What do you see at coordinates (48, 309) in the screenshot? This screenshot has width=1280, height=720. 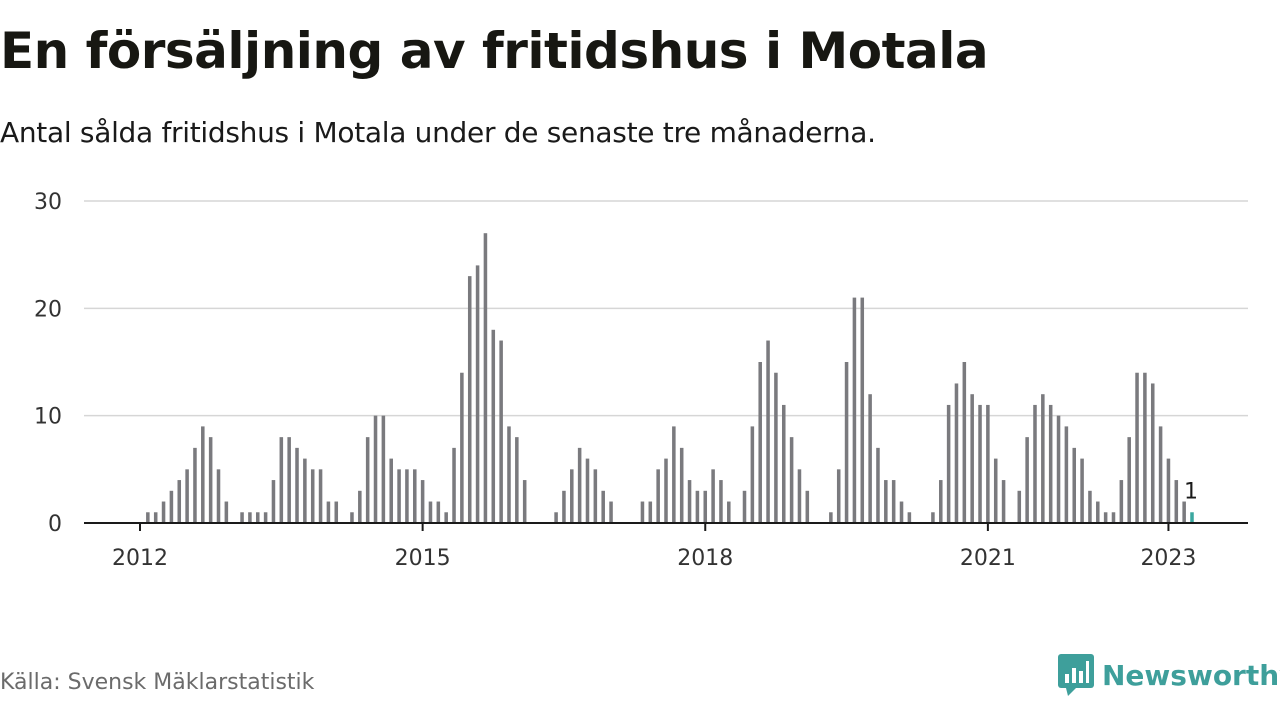 I see `y-tick-label: 20` at bounding box center [48, 309].